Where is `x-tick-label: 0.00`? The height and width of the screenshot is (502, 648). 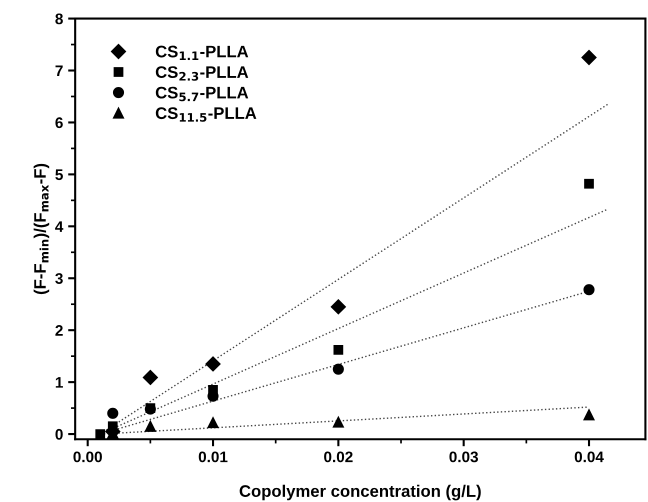 x-tick-label: 0.00 is located at coordinates (87, 456).